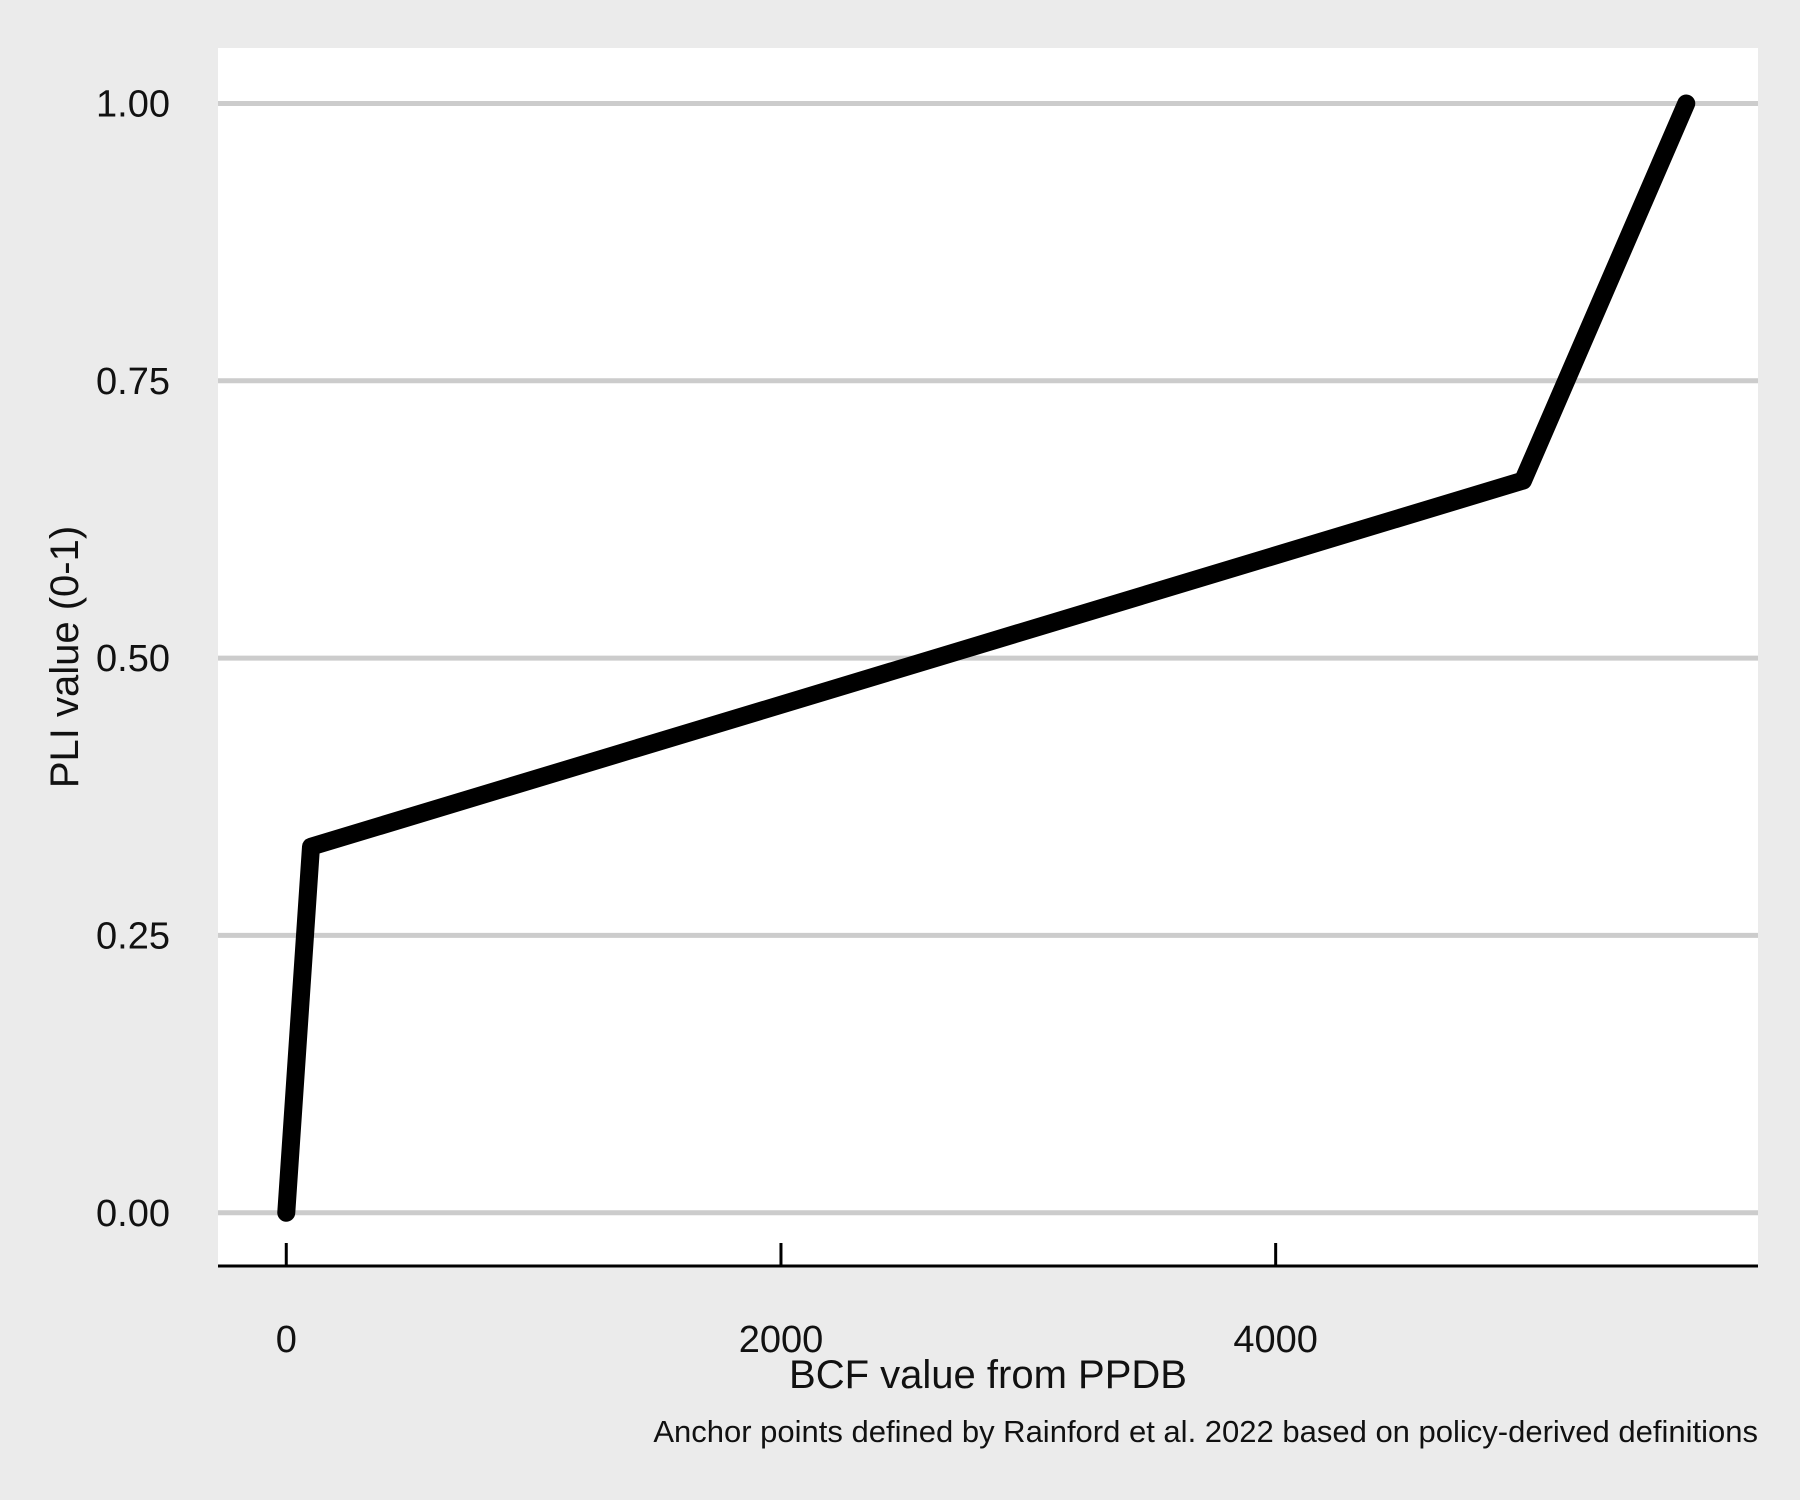  I want to click on y-axis-ticks: 0.00 0.25 0.50 0.75 1.00, so click(133, 658).